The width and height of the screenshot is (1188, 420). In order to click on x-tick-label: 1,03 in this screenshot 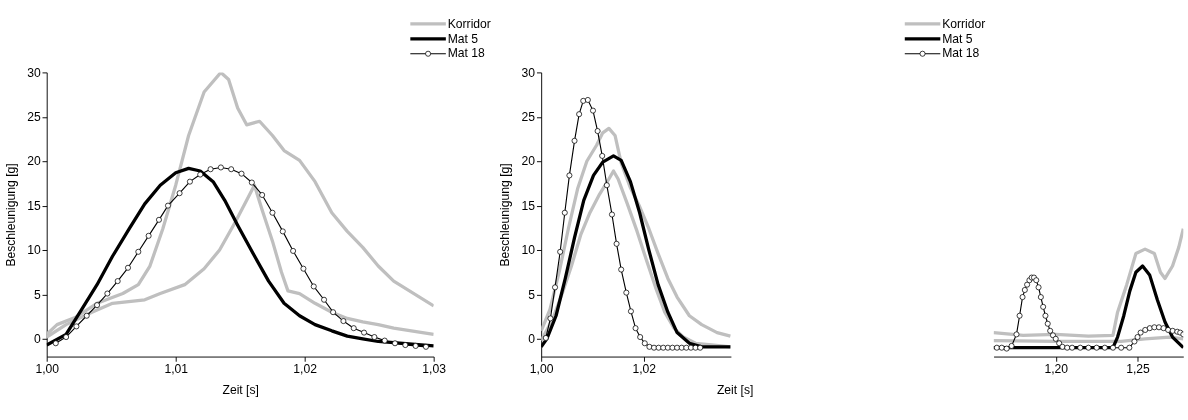, I will do `click(434, 368)`.